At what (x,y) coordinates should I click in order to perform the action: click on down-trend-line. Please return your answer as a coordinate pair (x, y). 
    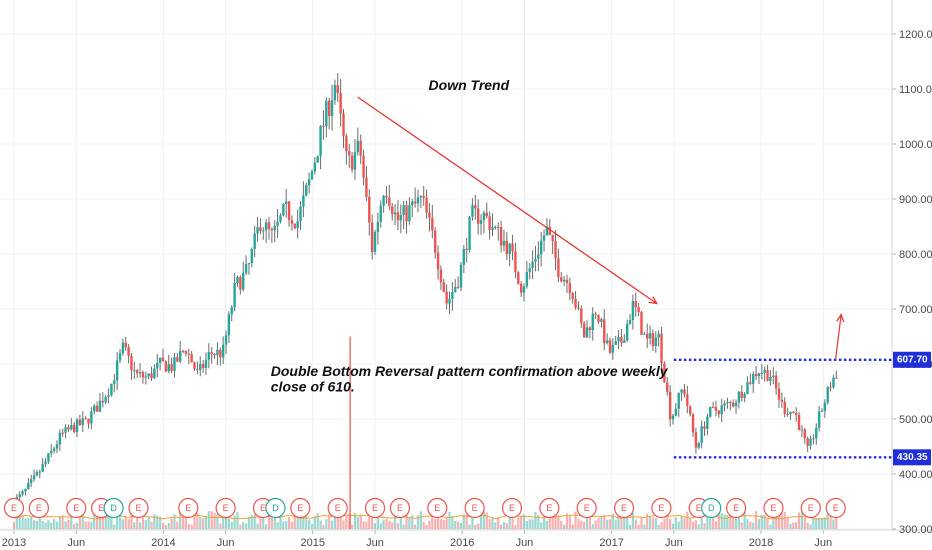
    Looking at the image, I should click on (507, 200).